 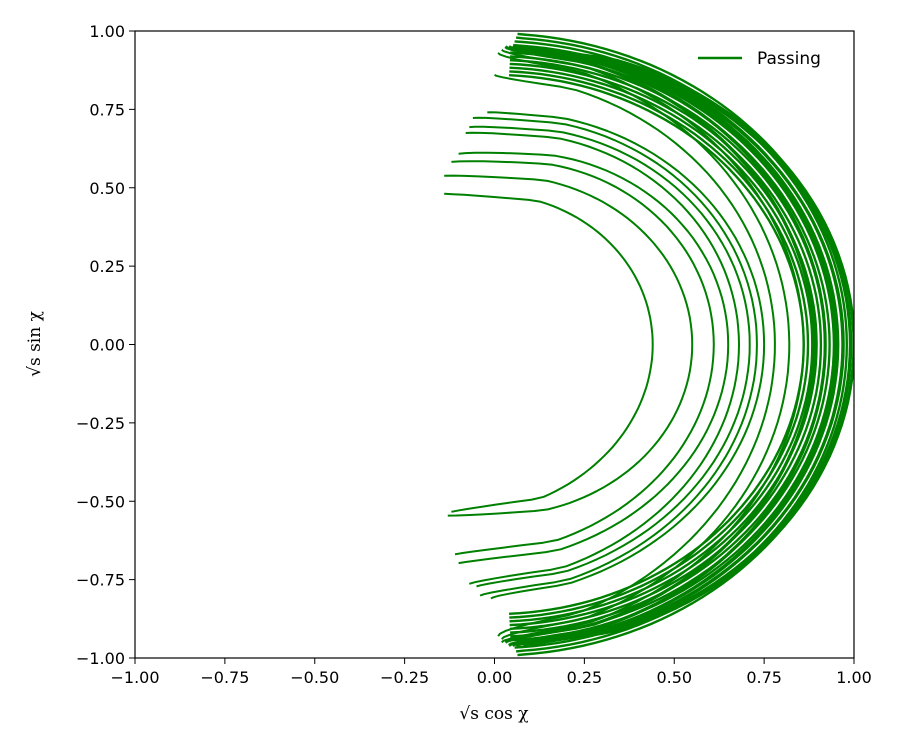 I want to click on x-tick-label: −1.00, so click(x=134, y=677).